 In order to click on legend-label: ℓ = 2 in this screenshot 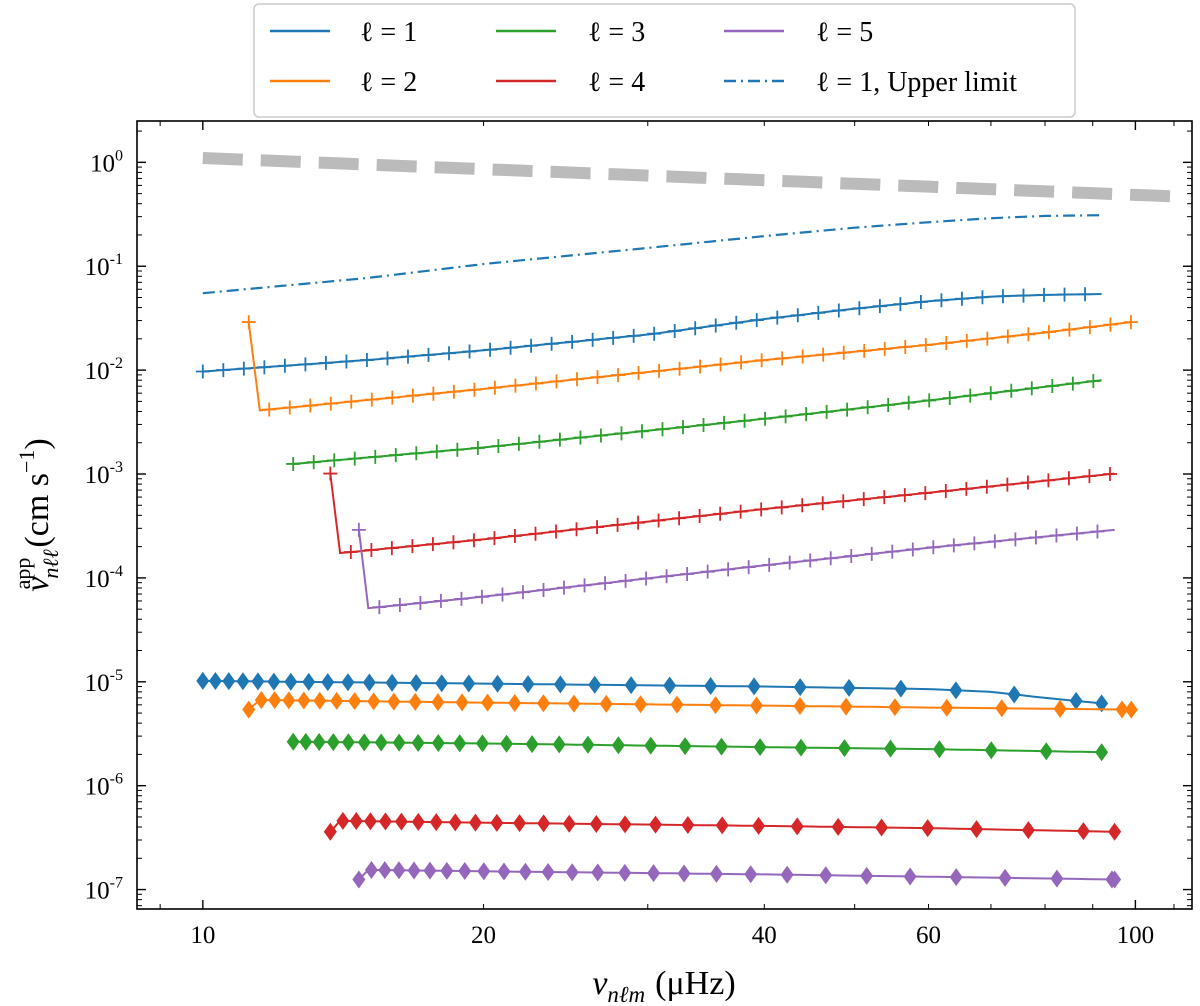, I will do `click(388, 82)`.